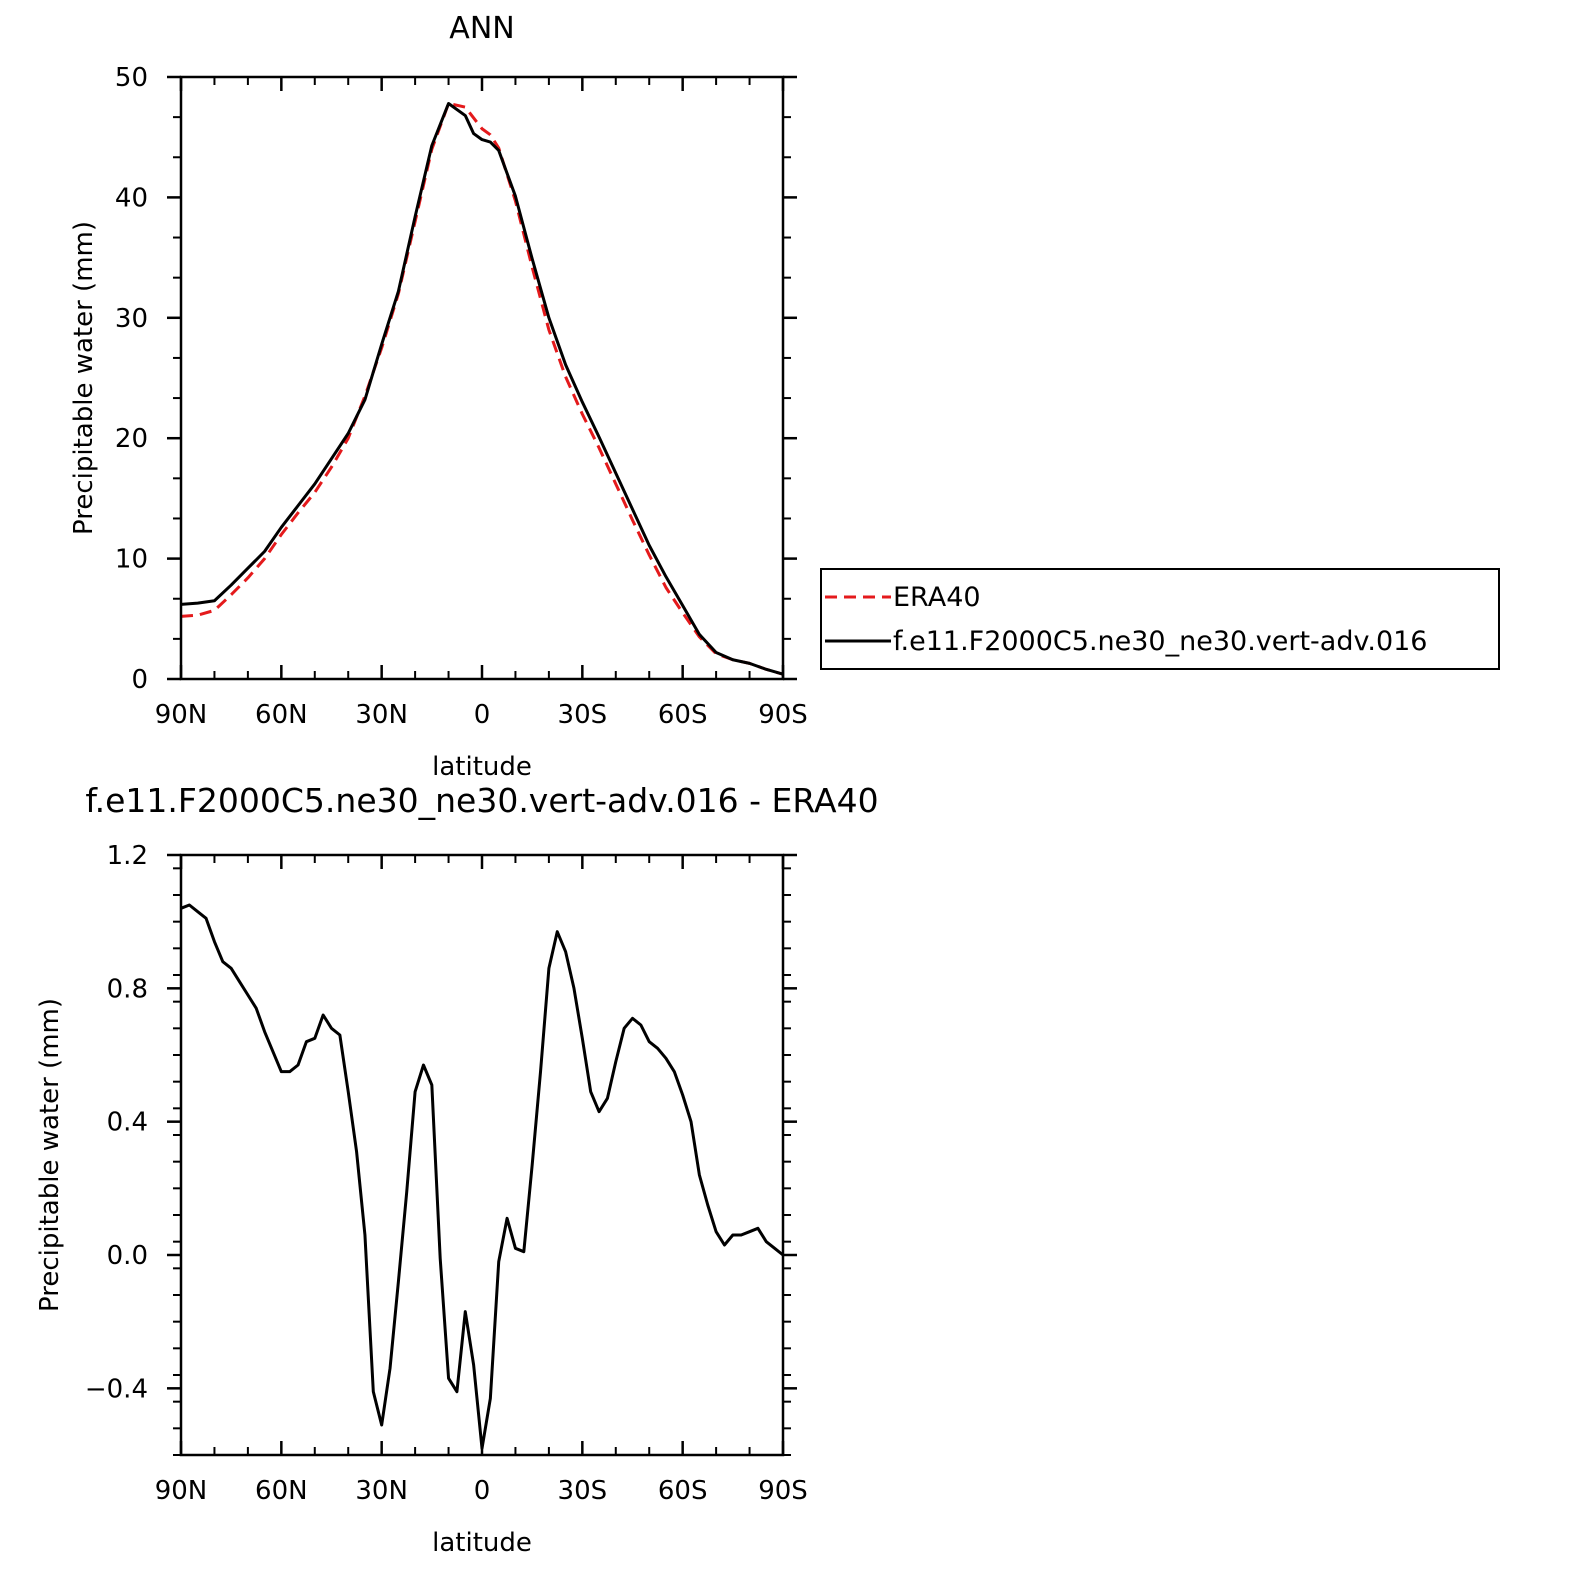 Image resolution: width=1584 pixels, height=1581 pixels. Describe the element at coordinates (131, 319) in the screenshot. I see `y-tick-label: 30` at that location.